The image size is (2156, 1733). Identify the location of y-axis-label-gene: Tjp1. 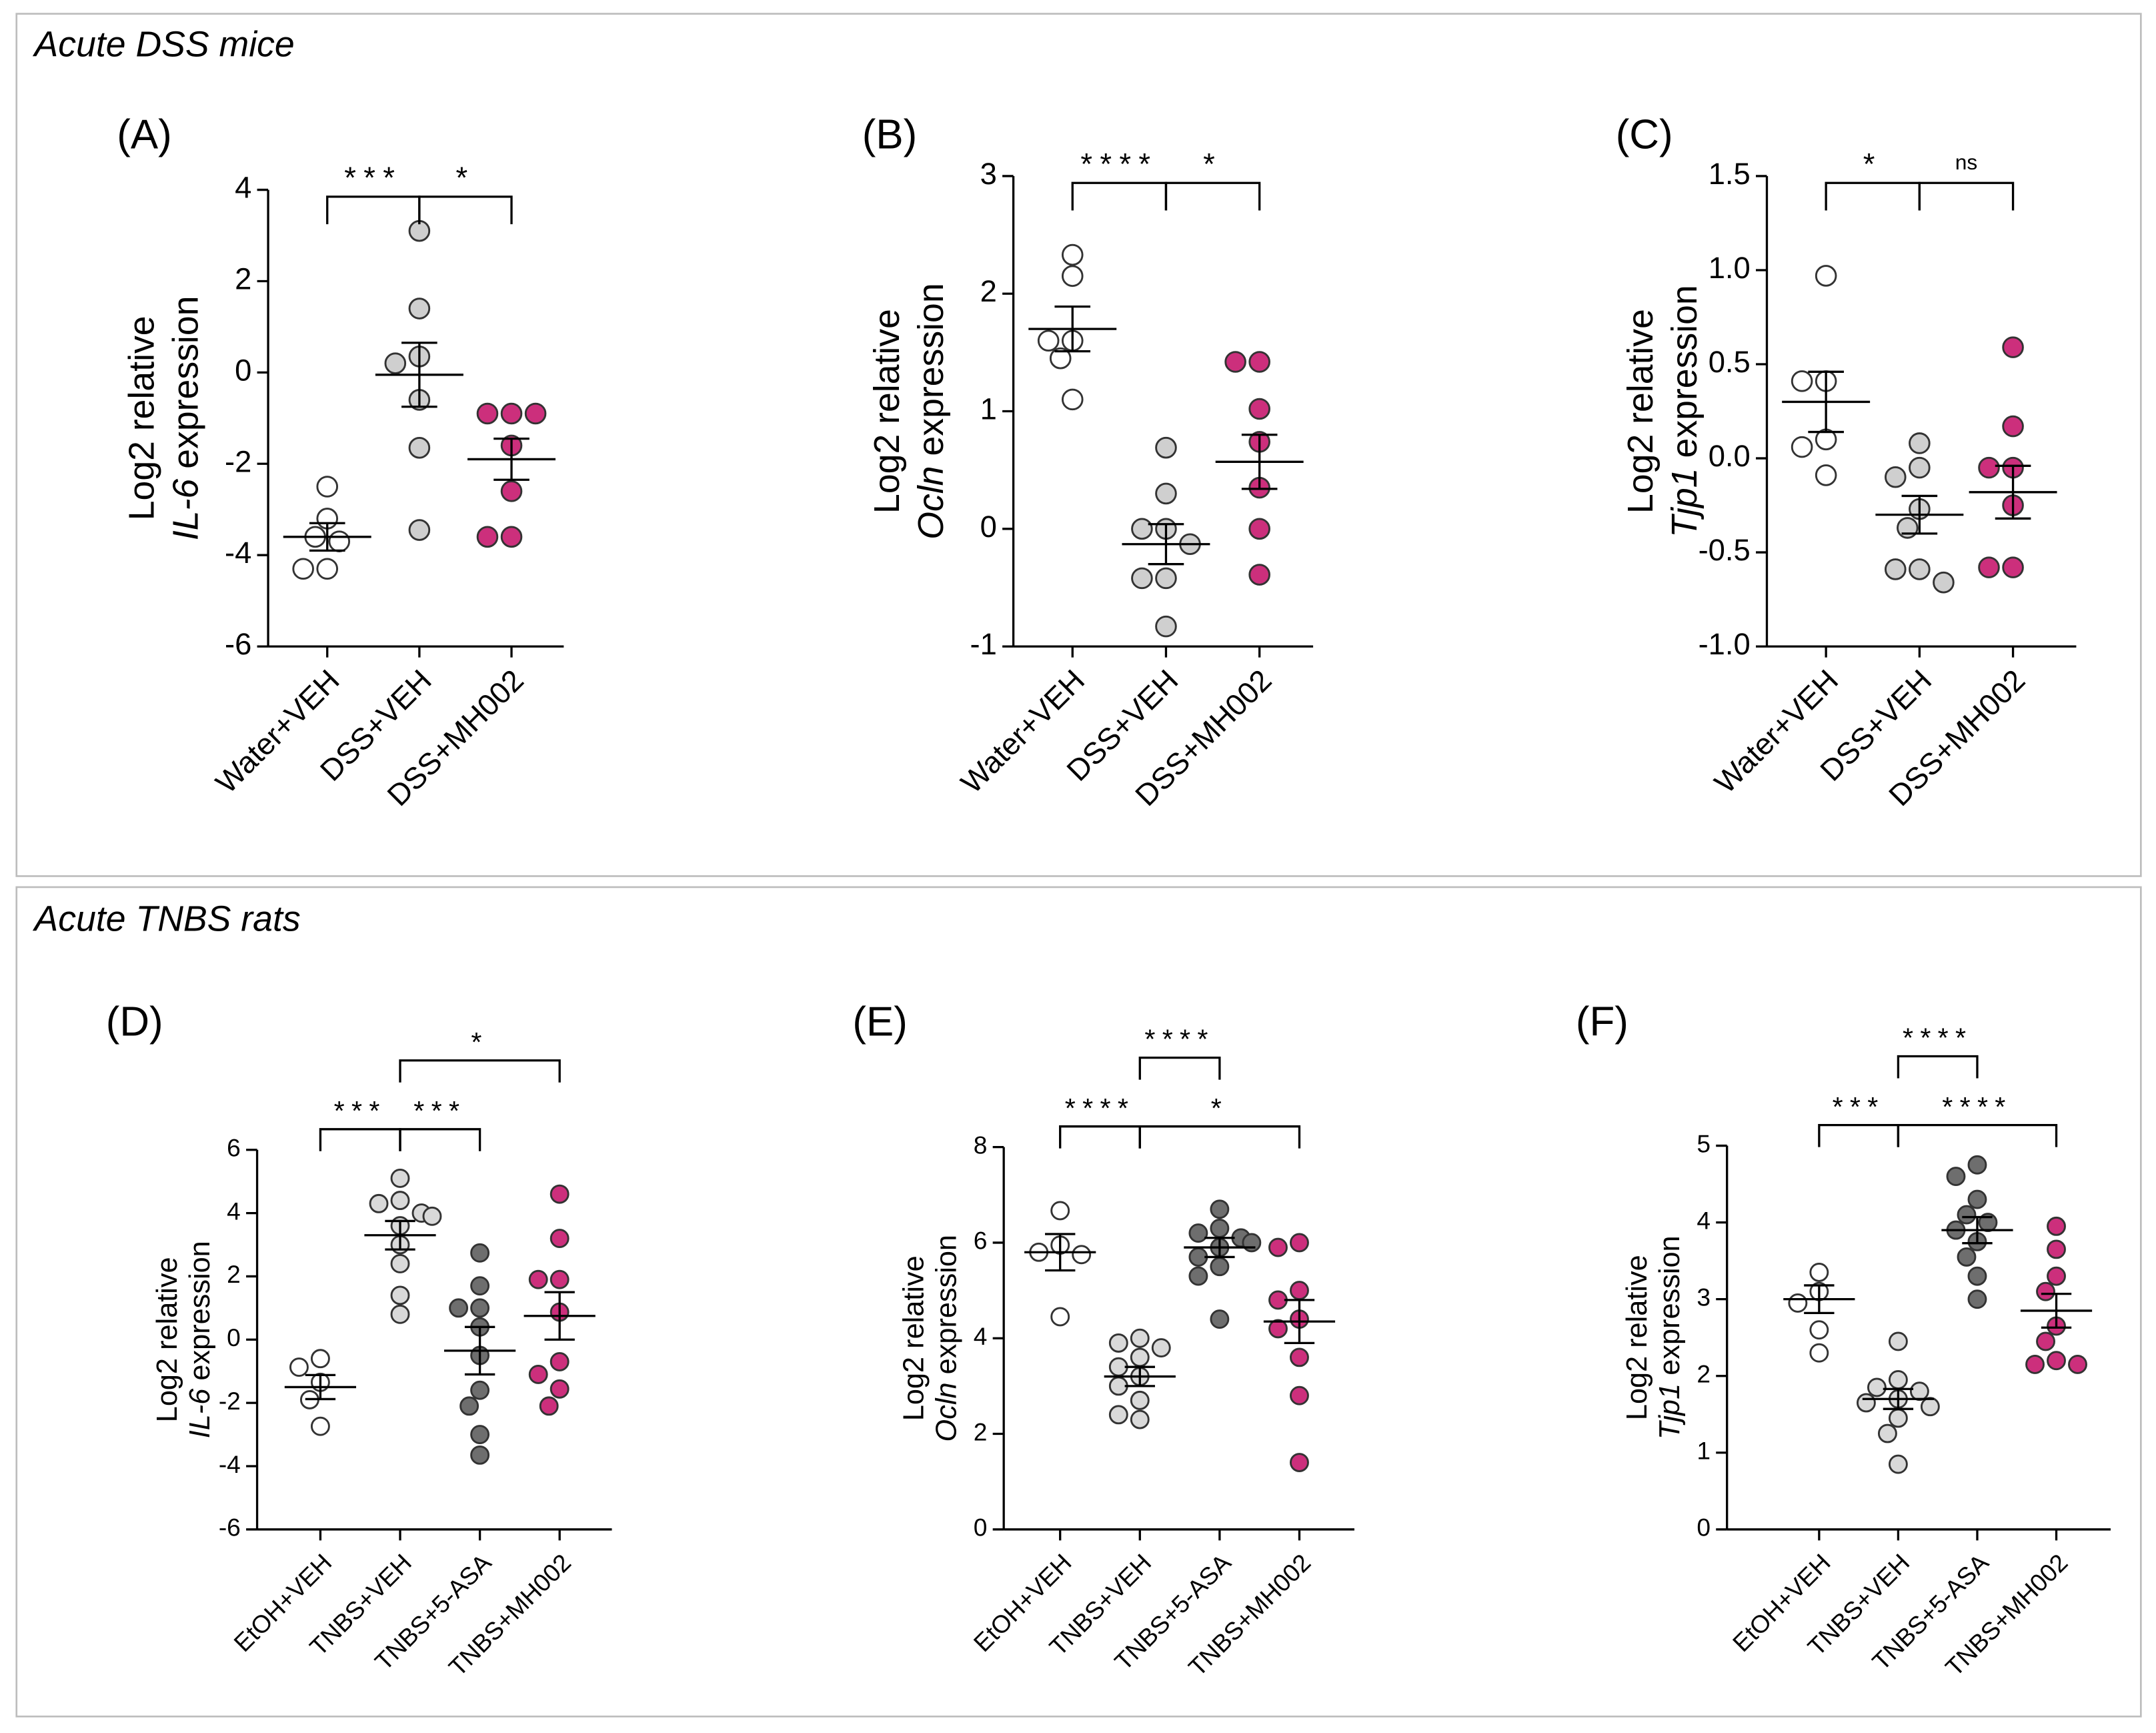
(1671, 1411).